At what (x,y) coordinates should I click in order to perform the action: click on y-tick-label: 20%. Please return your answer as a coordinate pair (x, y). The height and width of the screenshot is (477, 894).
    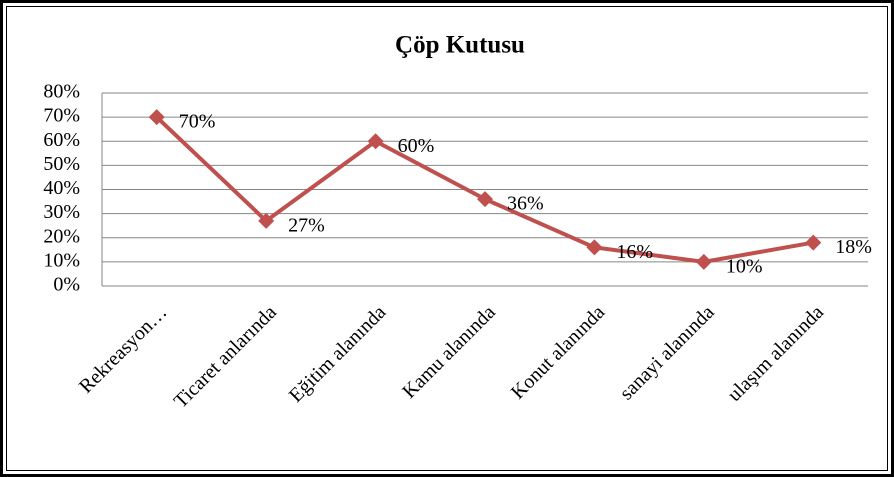
    Looking at the image, I should click on (61, 236).